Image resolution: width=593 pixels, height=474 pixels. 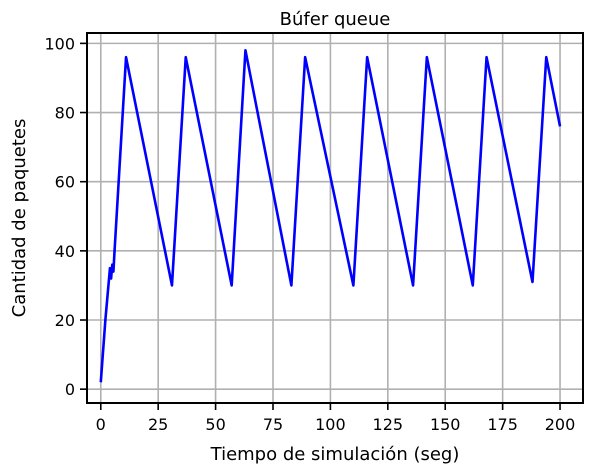 What do you see at coordinates (215, 424) in the screenshot?
I see `x-tick-label: 50` at bounding box center [215, 424].